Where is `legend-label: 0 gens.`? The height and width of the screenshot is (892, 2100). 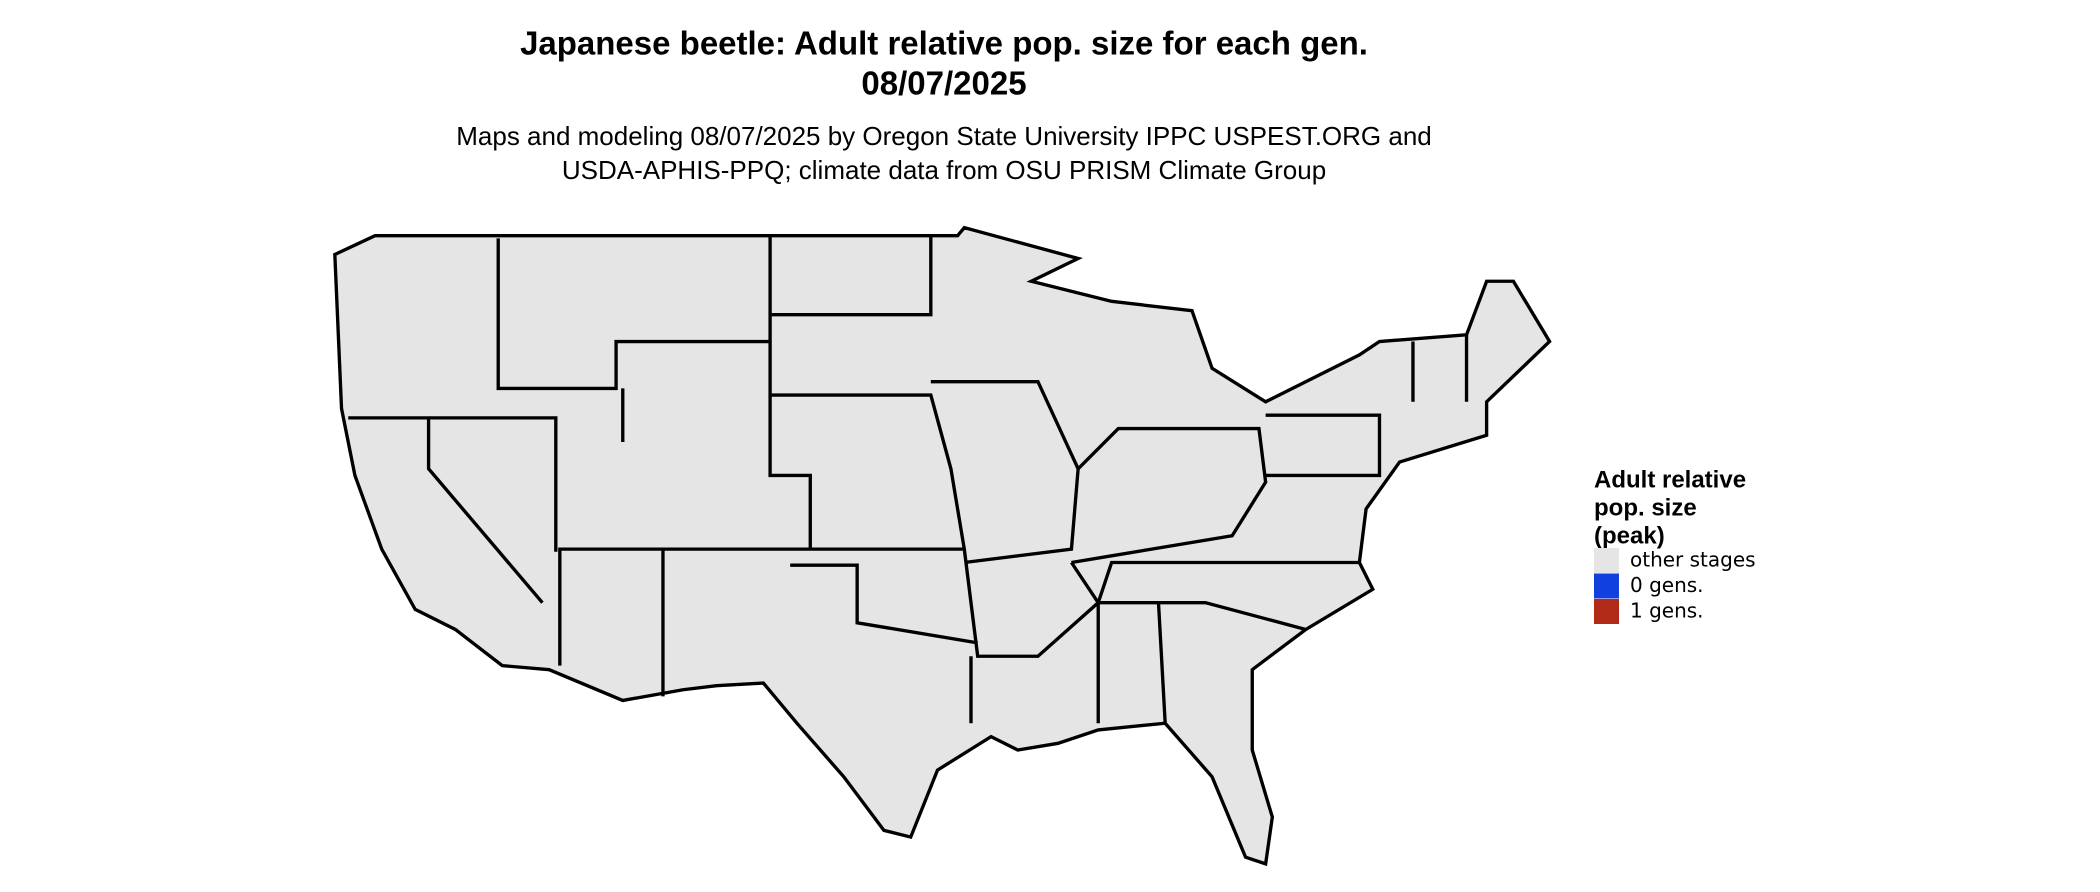
legend-label: 0 gens. is located at coordinates (1667, 585).